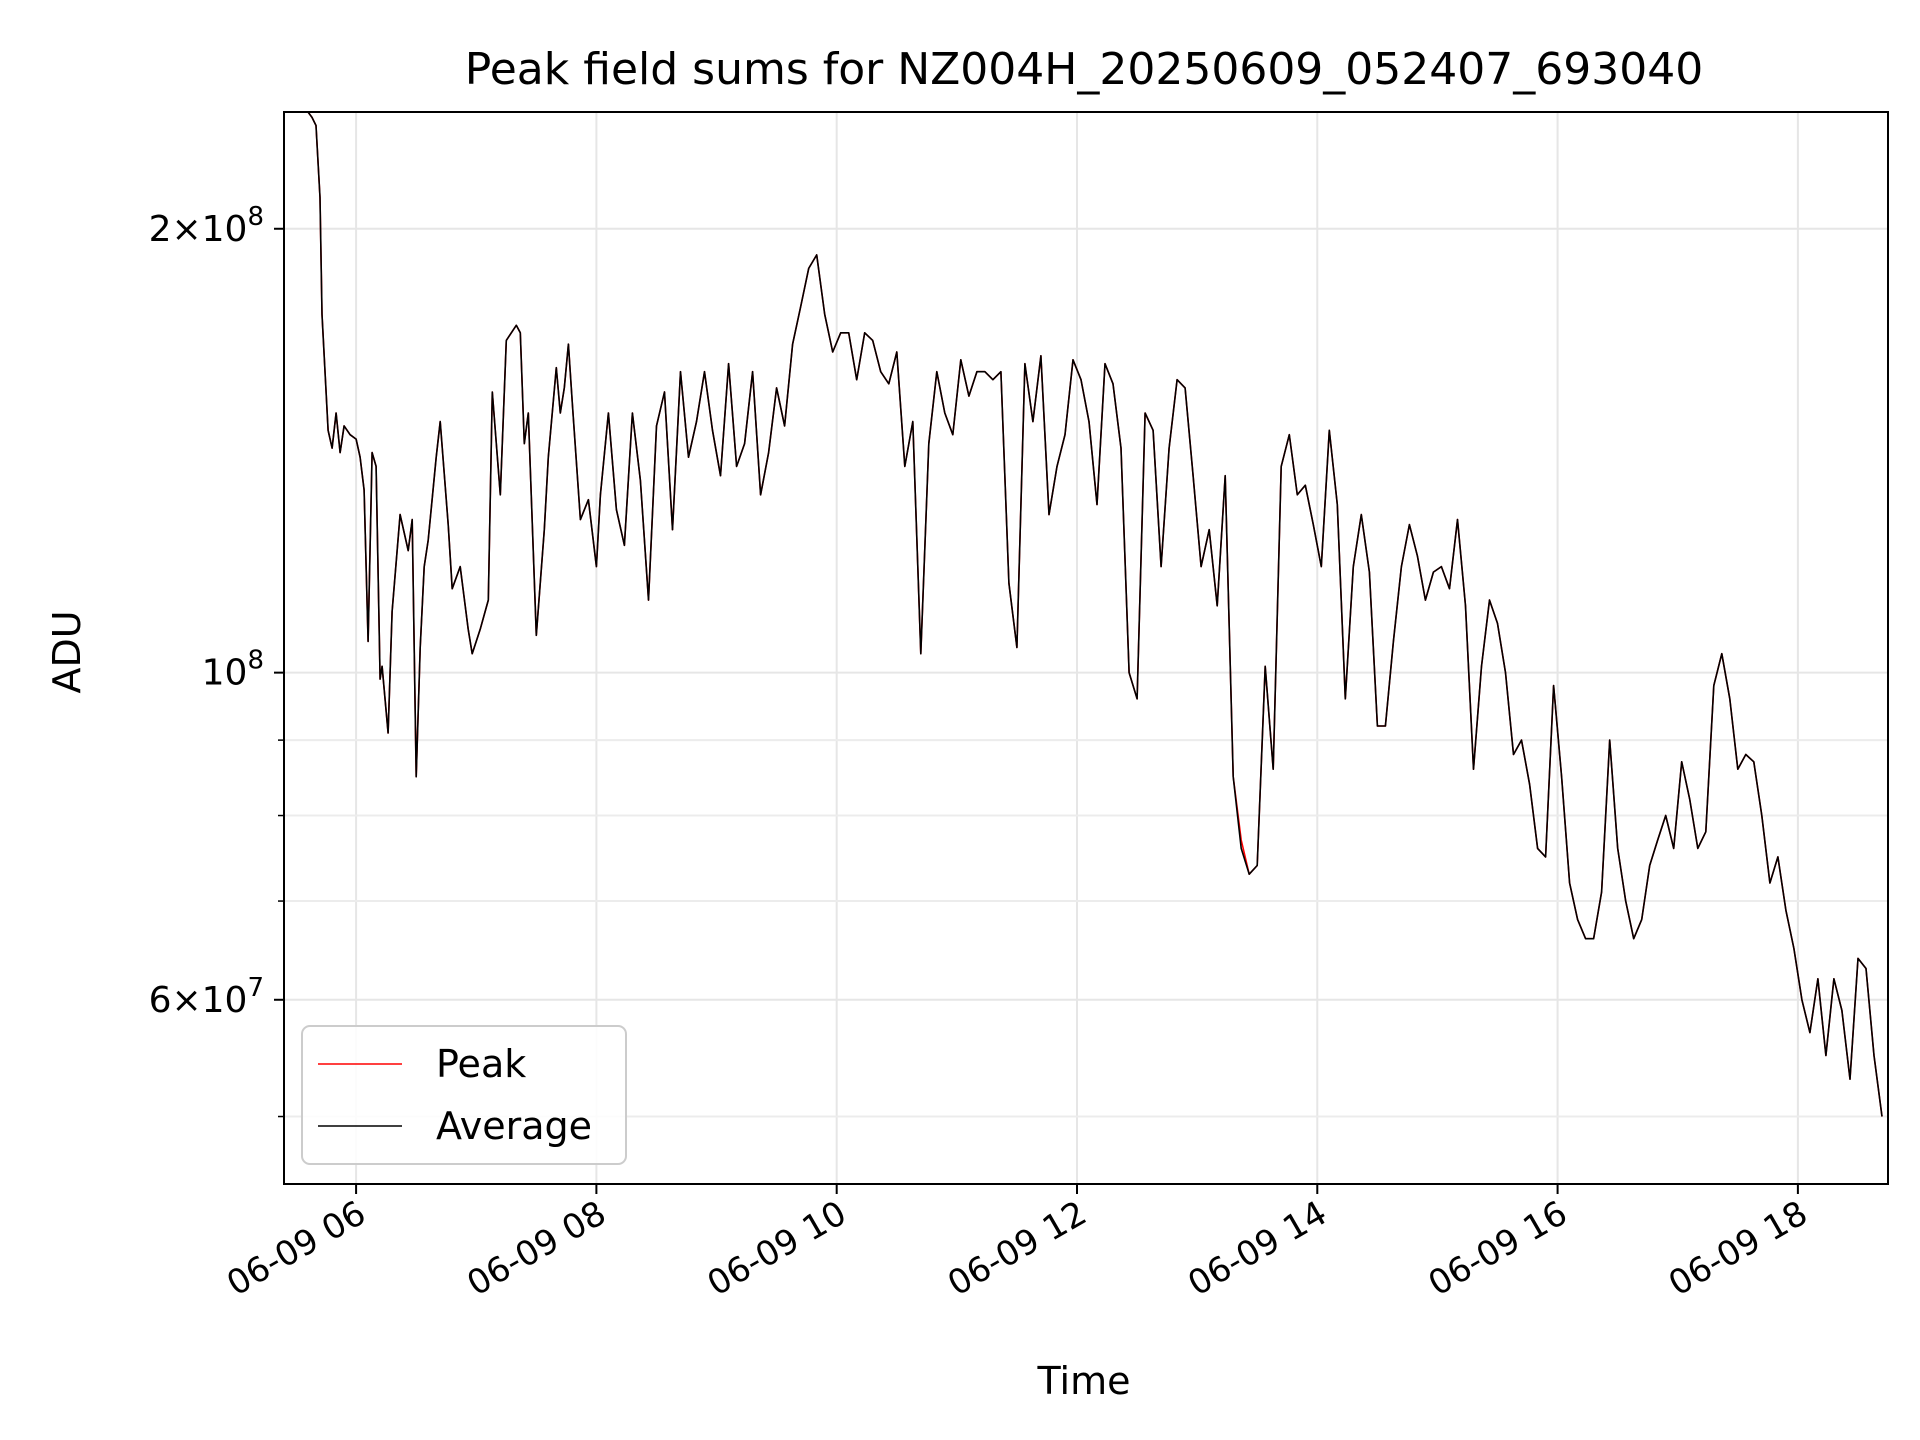  I want to click on legend-box, so click(464, 1095).